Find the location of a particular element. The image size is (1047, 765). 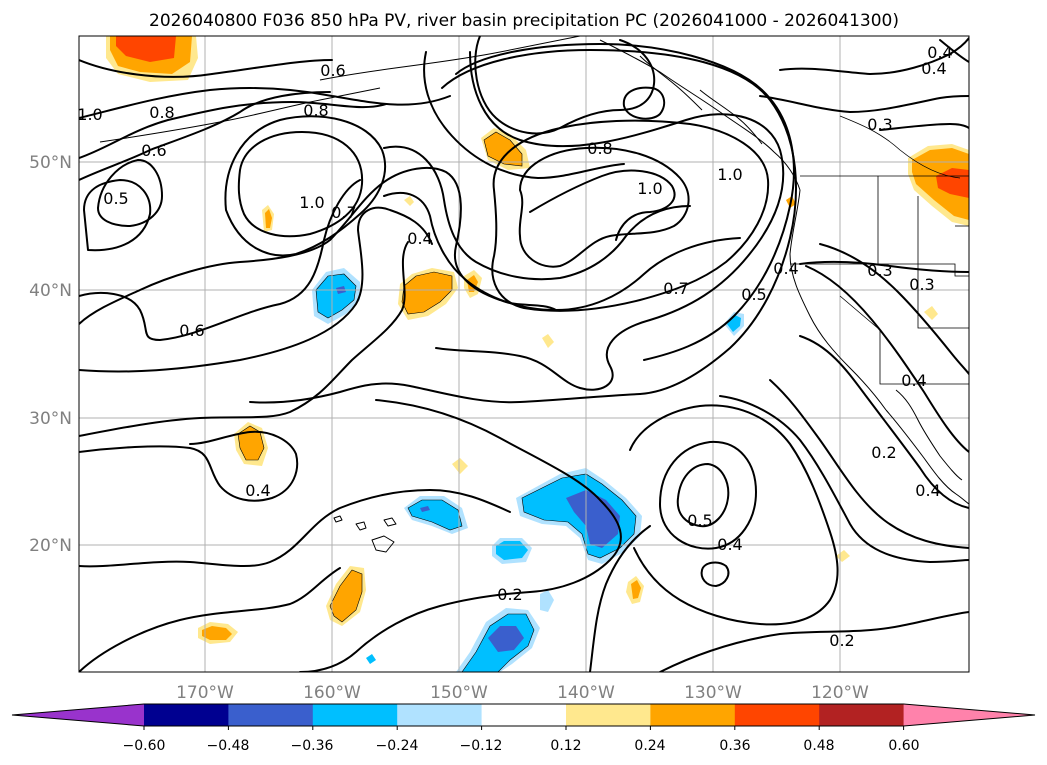

colorbar-under-arrow is located at coordinates (78, 715).